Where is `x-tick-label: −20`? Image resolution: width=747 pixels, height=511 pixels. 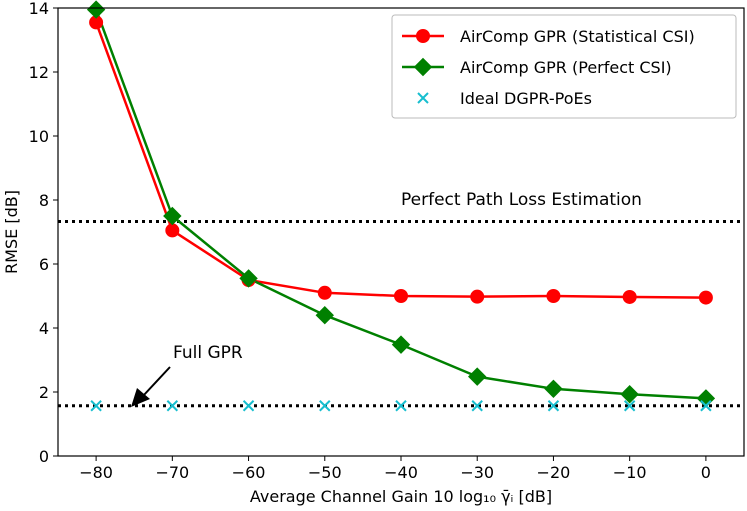 x-tick-label: −20 is located at coordinates (554, 472).